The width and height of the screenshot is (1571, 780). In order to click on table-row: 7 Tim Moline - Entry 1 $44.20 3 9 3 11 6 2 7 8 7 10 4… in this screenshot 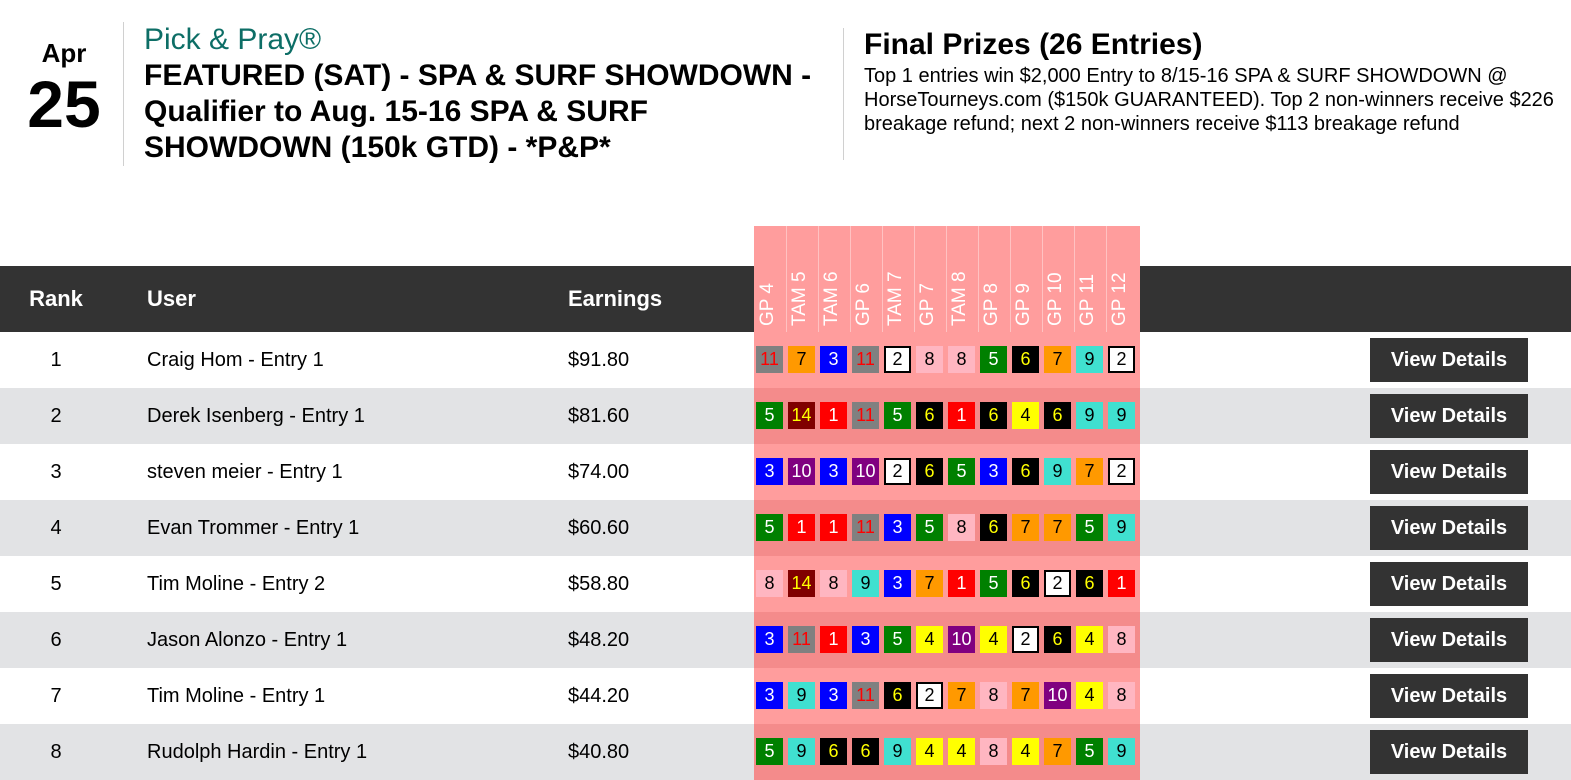, I will do `click(785, 696)`.